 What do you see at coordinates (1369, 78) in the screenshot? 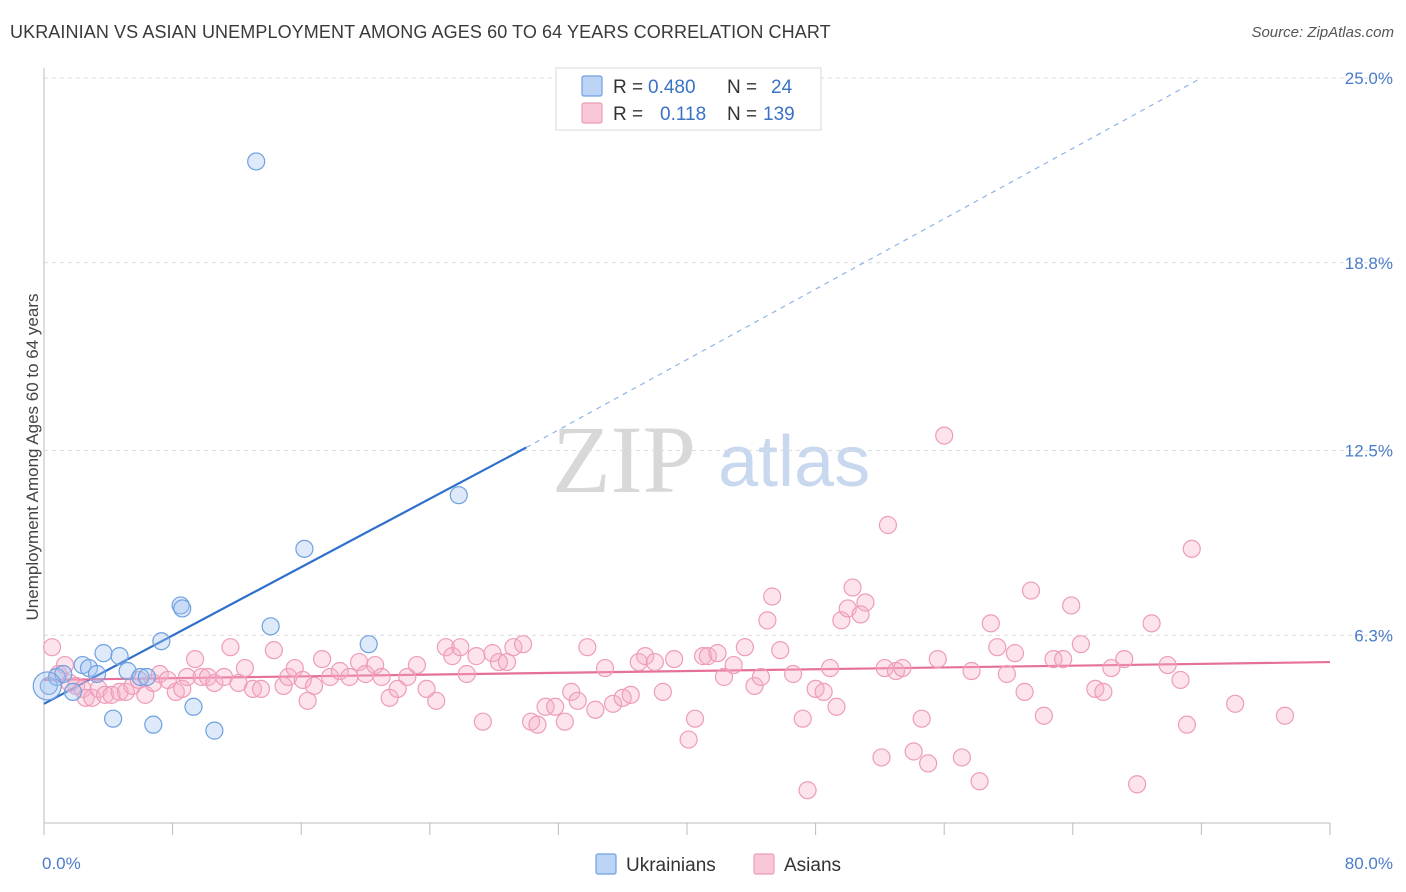
I see `y-tick-label: 25.0%` at bounding box center [1369, 78].